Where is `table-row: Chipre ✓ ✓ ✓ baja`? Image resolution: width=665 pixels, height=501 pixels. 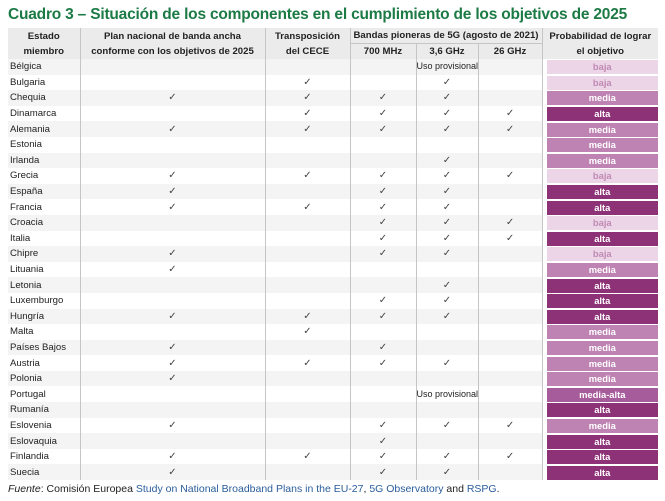
table-row: Chipre ✓ ✓ ✓ baja is located at coordinates (333, 254).